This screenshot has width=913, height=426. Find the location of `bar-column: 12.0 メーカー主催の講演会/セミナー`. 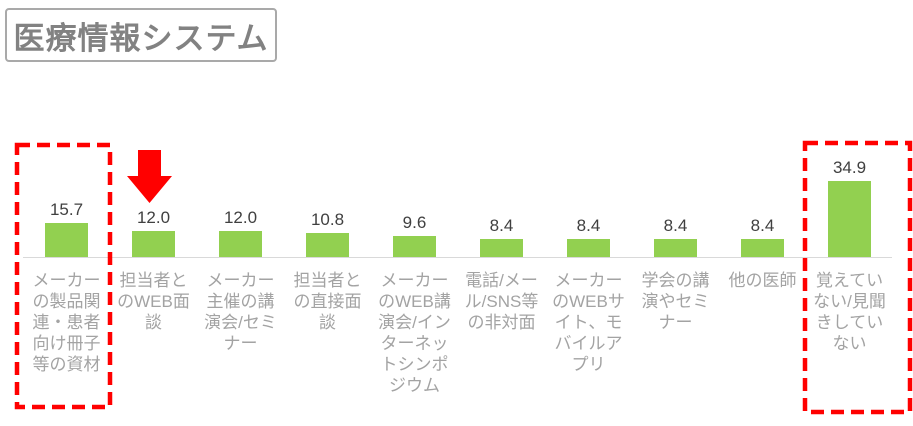

bar-column: 12.0 メーカー主催の講演会/セミナー is located at coordinates (240, 198).